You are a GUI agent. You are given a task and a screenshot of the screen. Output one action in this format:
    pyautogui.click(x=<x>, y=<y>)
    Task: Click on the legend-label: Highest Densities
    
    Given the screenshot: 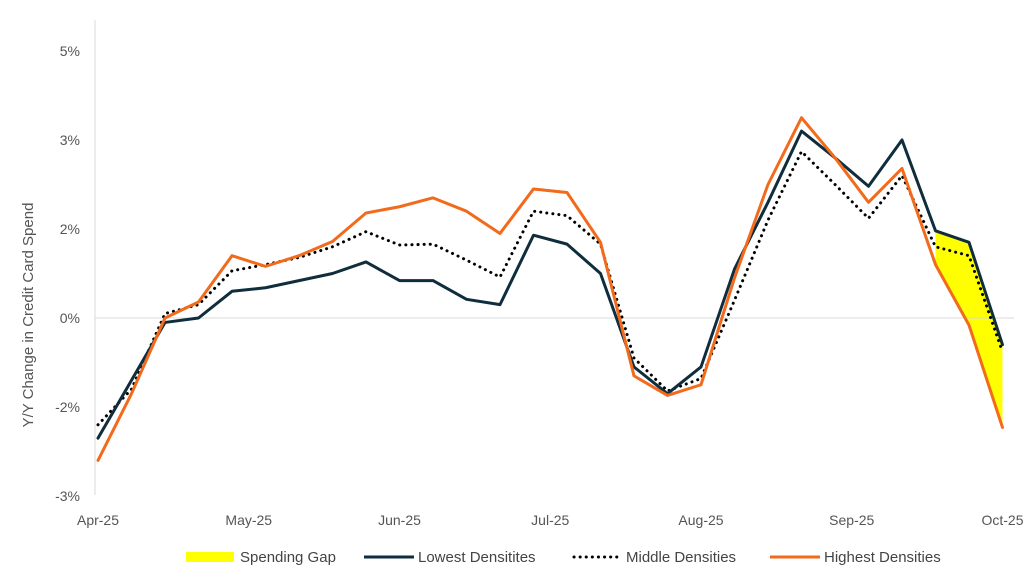 What is the action you would take?
    pyautogui.click(x=882, y=557)
    